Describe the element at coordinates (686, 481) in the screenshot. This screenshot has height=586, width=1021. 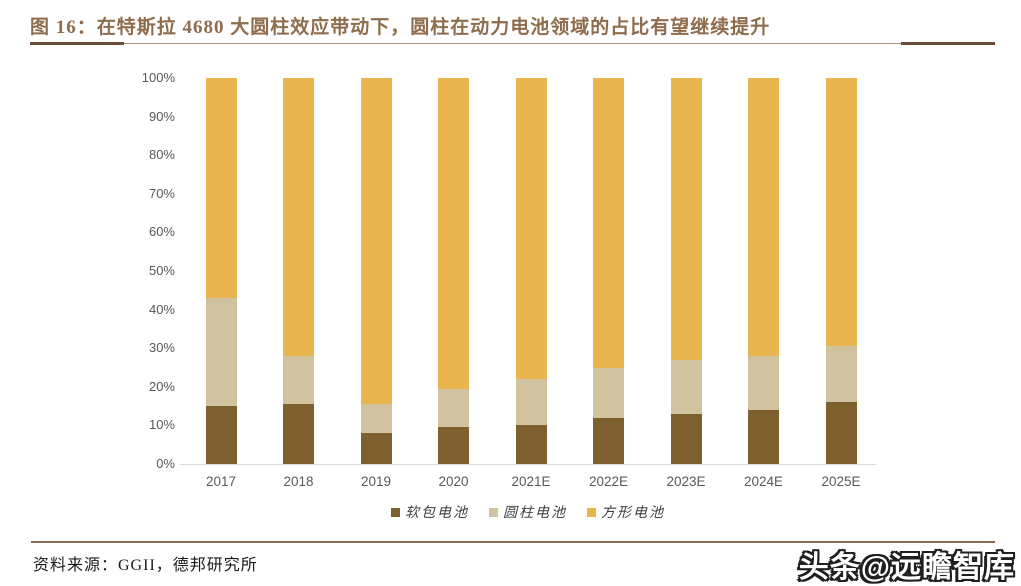
I see `x-axis-tick-label: 2023E` at that location.